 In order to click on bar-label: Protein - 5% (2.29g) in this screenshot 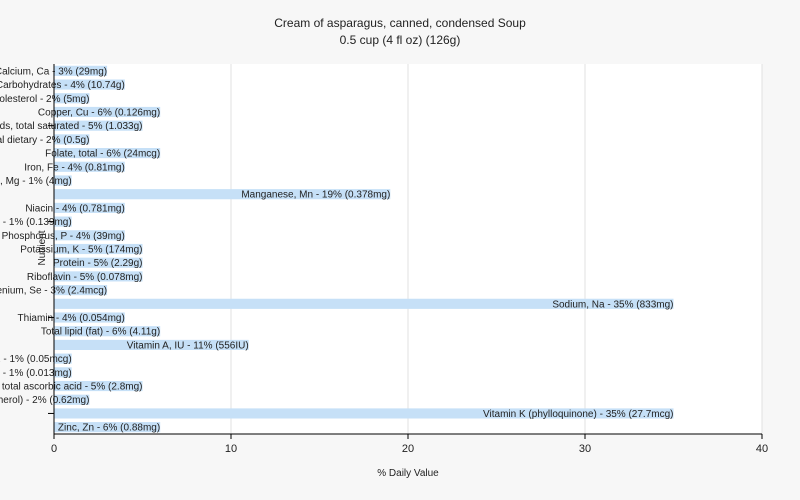, I will do `click(98, 263)`.